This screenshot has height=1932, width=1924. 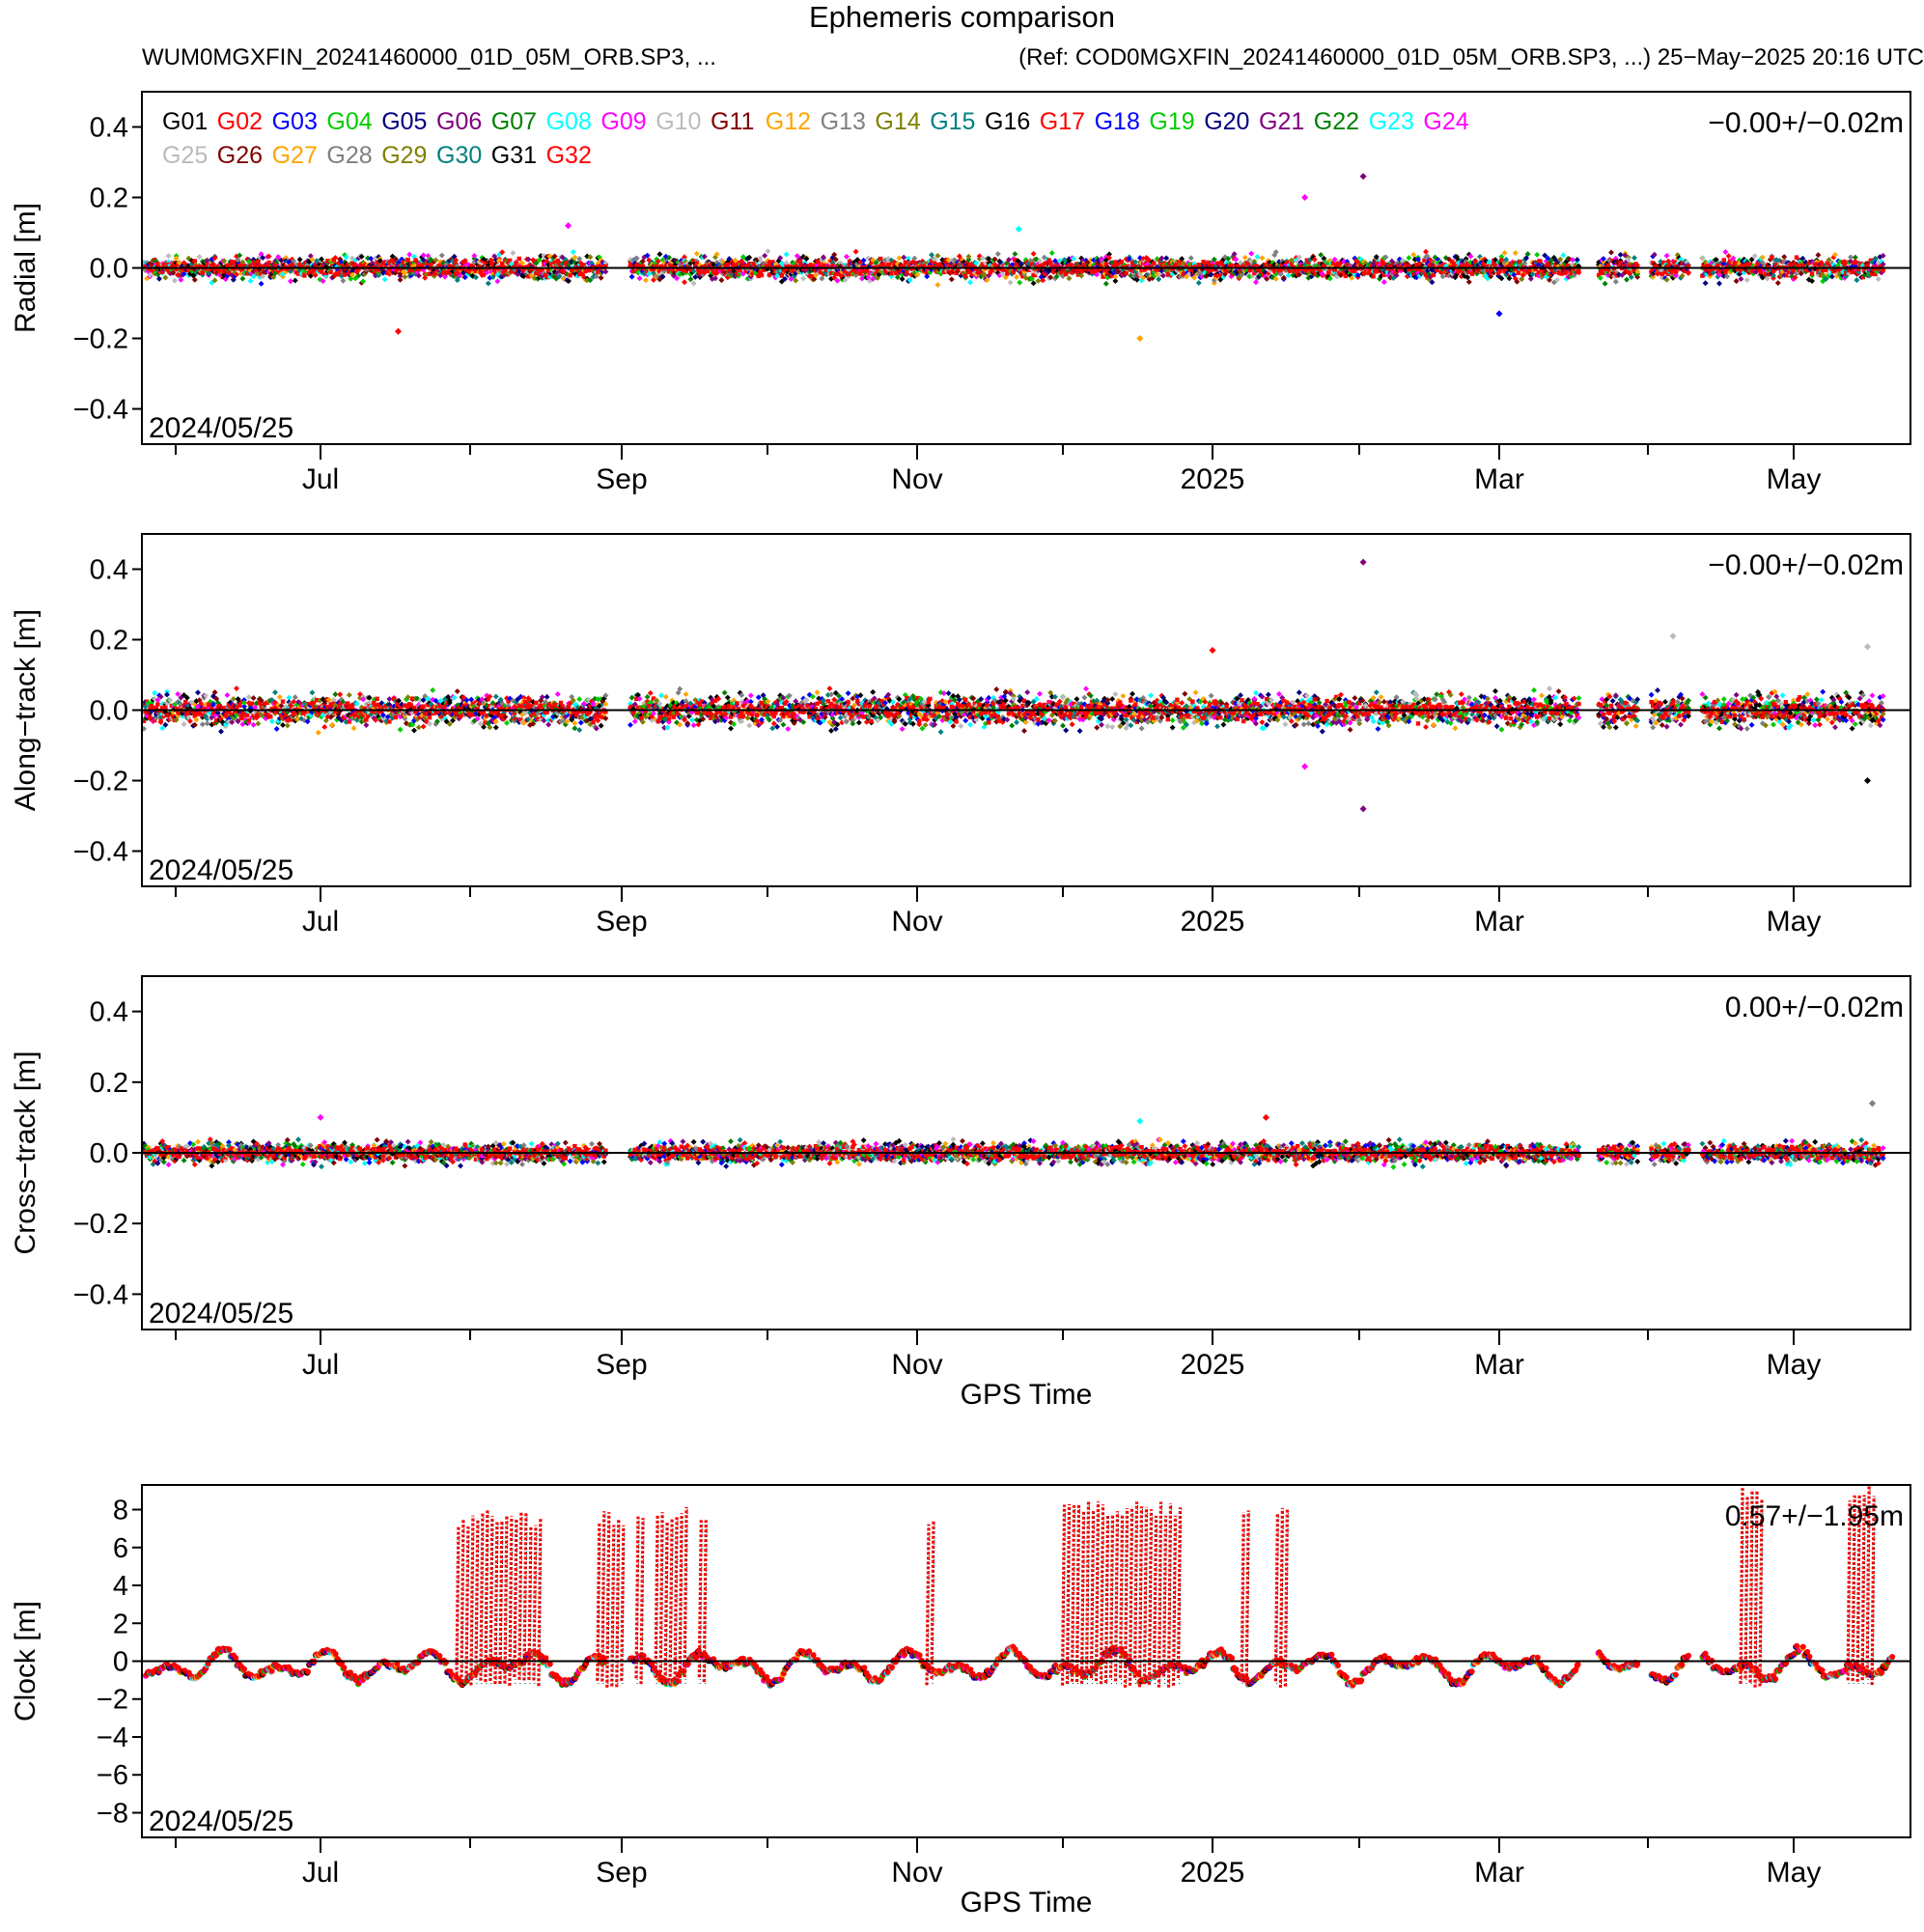 I want to click on y-tick-label: 0.4, so click(x=109, y=128).